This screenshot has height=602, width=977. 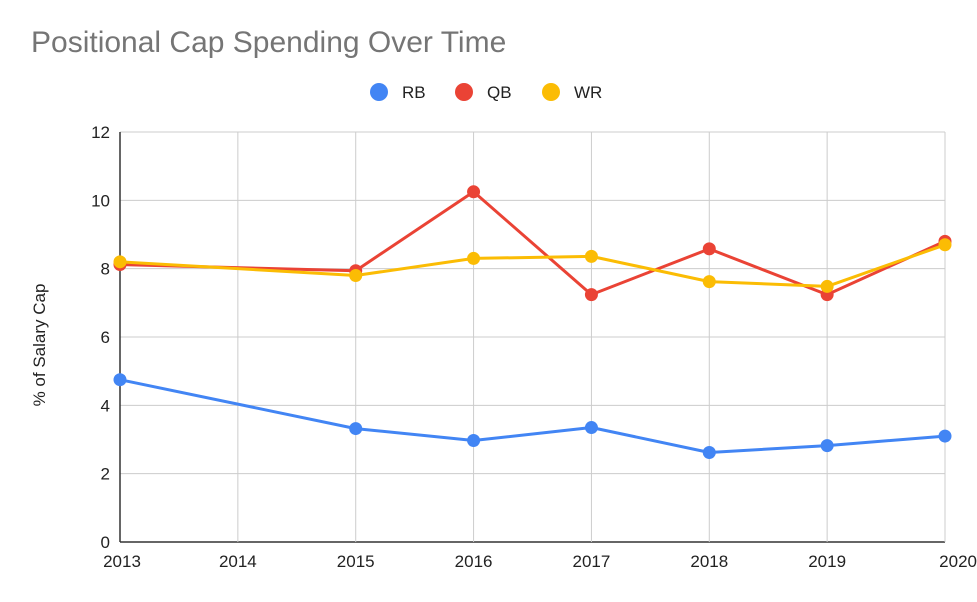 I want to click on data-point-rb-2020, so click(x=945, y=436).